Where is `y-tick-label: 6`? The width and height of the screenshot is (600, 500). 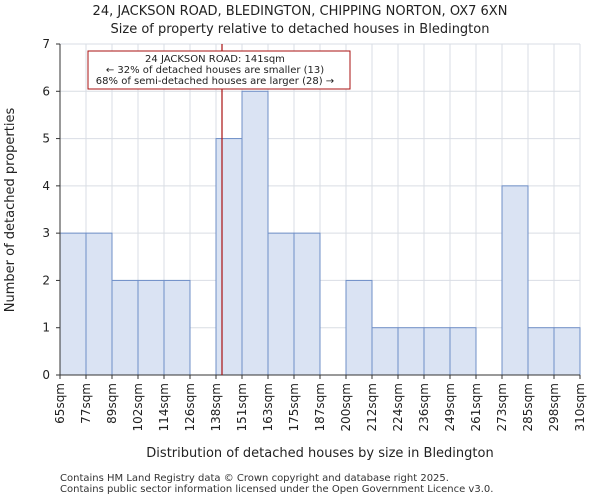
y-tick-label: 6 is located at coordinates (46, 91).